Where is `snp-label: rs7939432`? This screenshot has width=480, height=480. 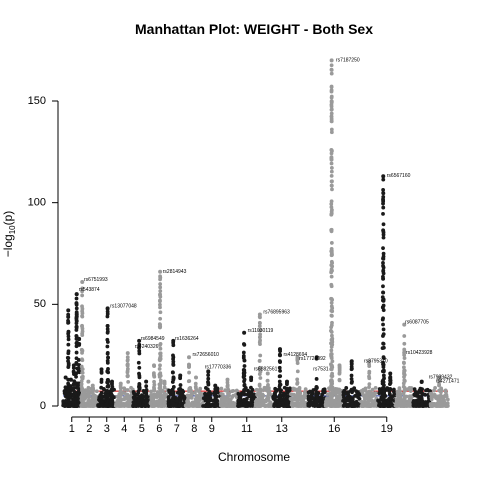 snp-label: rs7939432 is located at coordinates (441, 378).